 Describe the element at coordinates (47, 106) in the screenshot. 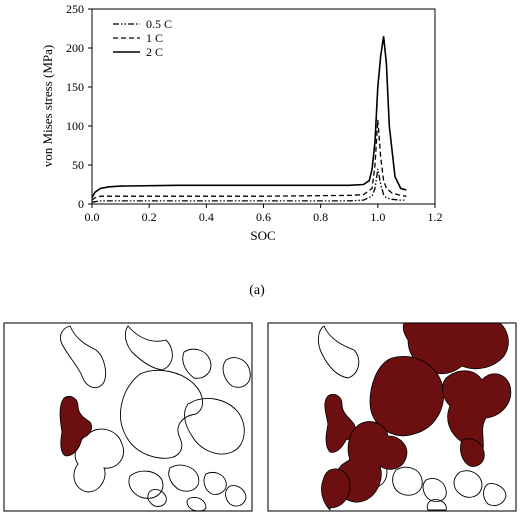

I see `y-axis-label: von Mises stress (MPa)` at that location.